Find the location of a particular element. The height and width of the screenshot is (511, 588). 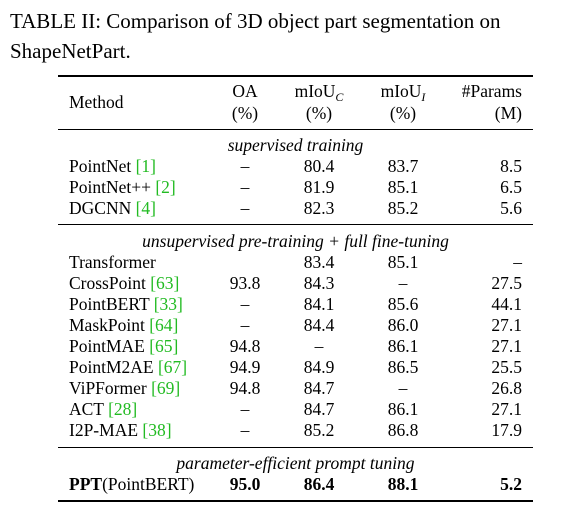

cell-oa: 95.0 is located at coordinates (245, 484).